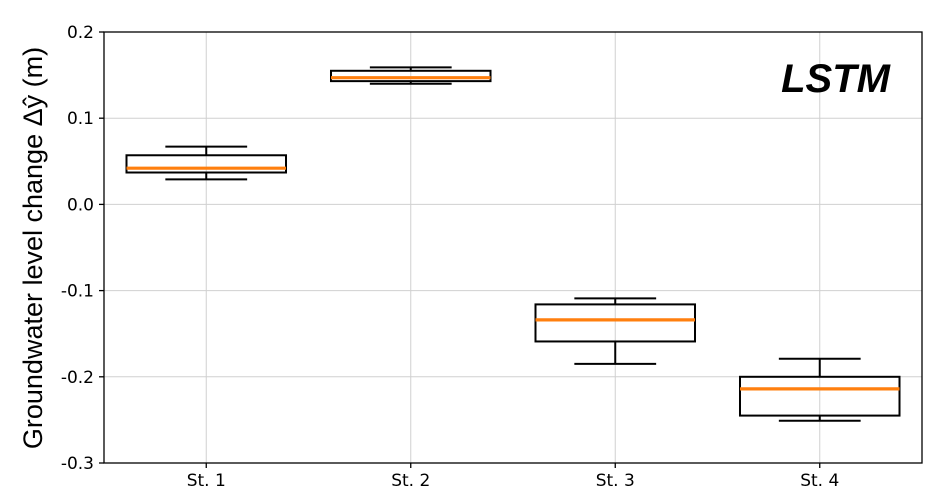 This screenshot has width=938, height=488. Describe the element at coordinates (82, 248) in the screenshot. I see `y-axis-ticks: 0.2 0.1 0.0 -0.1 -0.2 -0.3` at that location.